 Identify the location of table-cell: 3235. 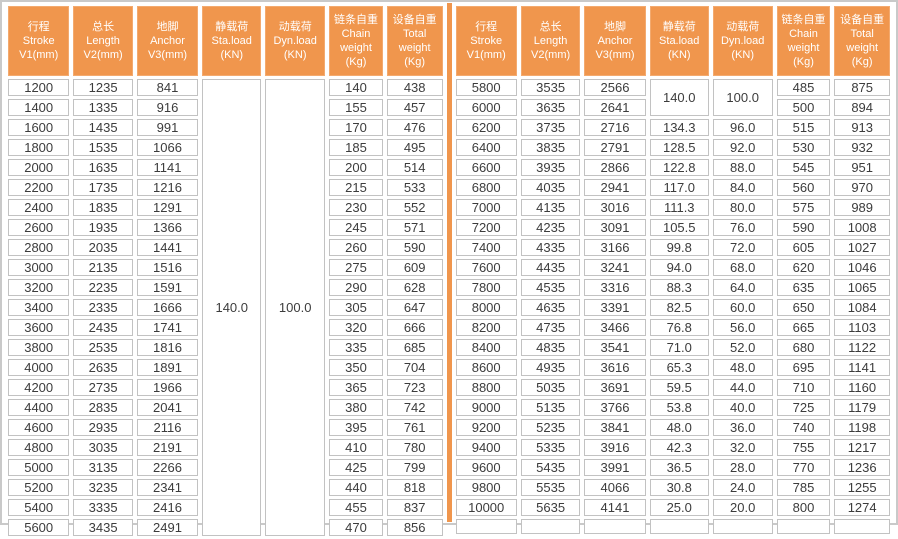
(103, 487).